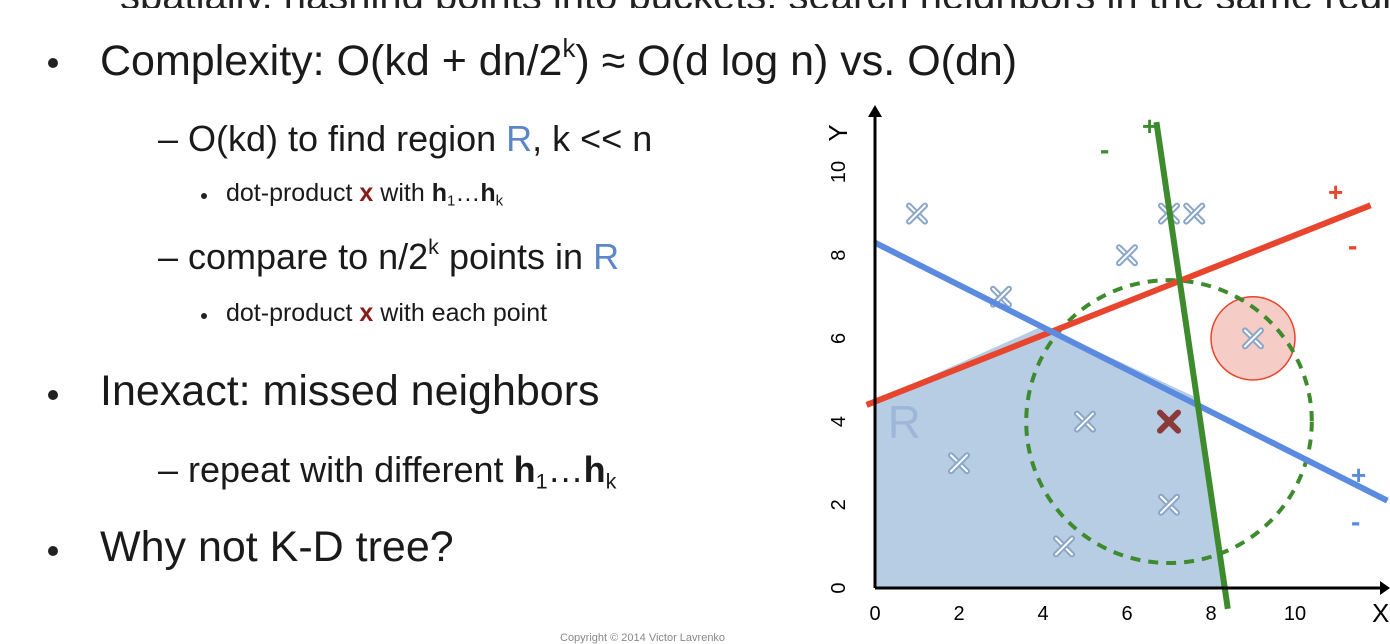 Image resolution: width=1390 pixels, height=644 pixels. I want to click on x-axis-label: X, so click(1380, 613).